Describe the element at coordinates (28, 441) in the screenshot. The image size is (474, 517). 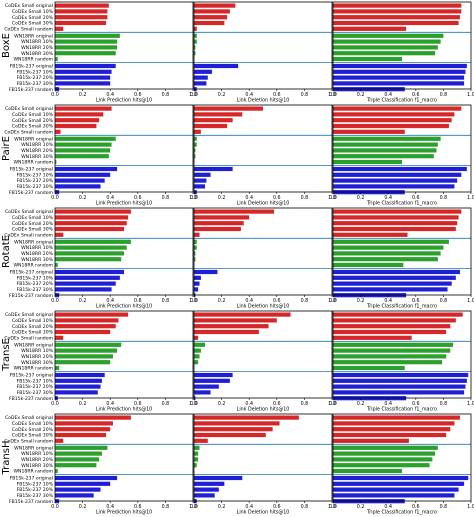
I see `category-tick-label: CoDEx Small random` at that location.